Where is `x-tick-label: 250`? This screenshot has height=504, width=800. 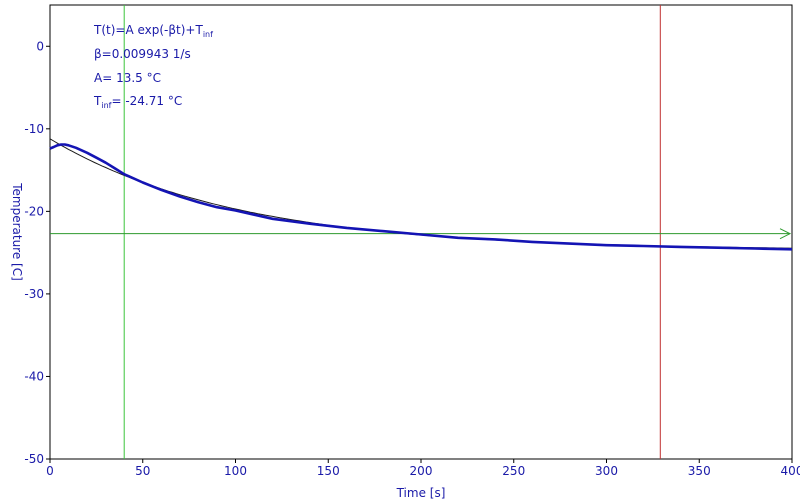 x-tick-label: 250 is located at coordinates (513, 471).